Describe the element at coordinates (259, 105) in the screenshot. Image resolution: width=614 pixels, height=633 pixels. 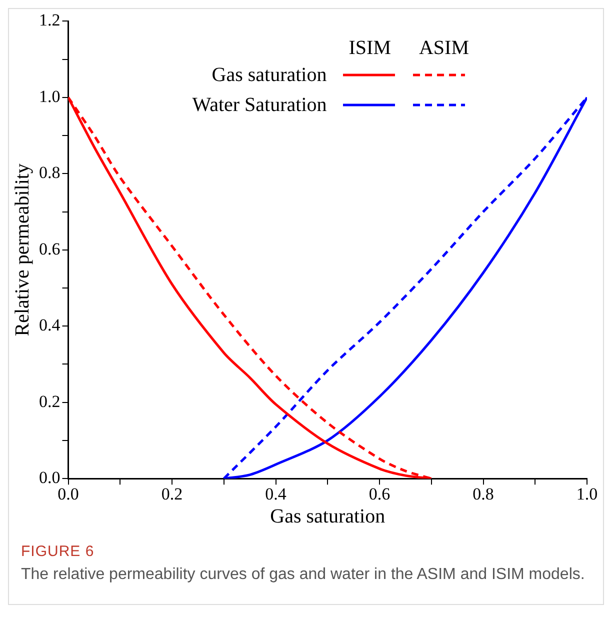
I see `legend-label: Water Saturation` at that location.